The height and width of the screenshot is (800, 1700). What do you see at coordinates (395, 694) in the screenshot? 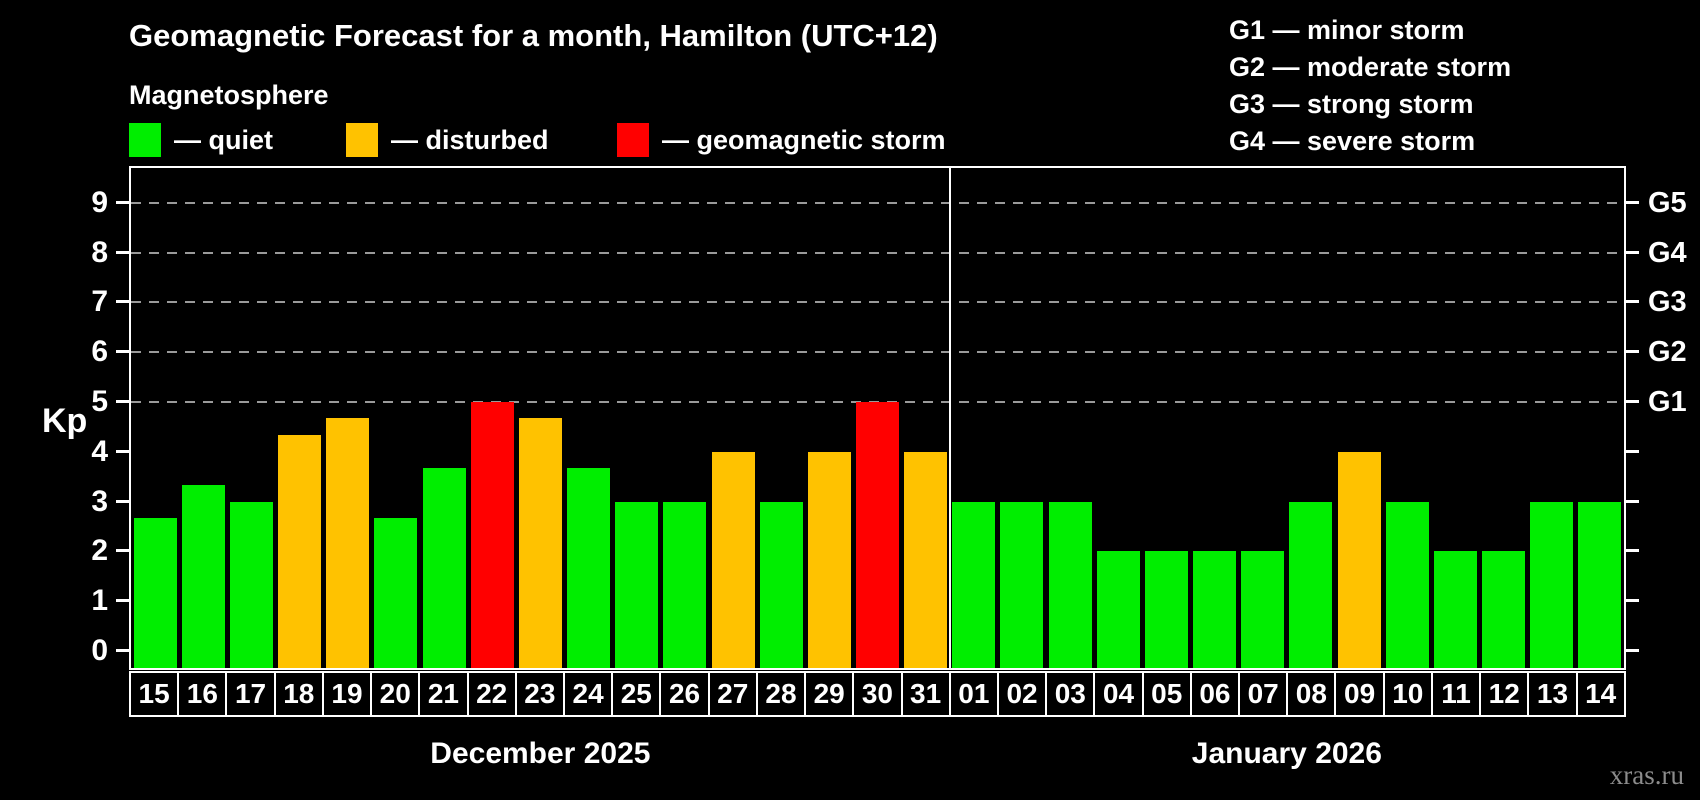
I see `date-cell-20: 20` at bounding box center [395, 694].